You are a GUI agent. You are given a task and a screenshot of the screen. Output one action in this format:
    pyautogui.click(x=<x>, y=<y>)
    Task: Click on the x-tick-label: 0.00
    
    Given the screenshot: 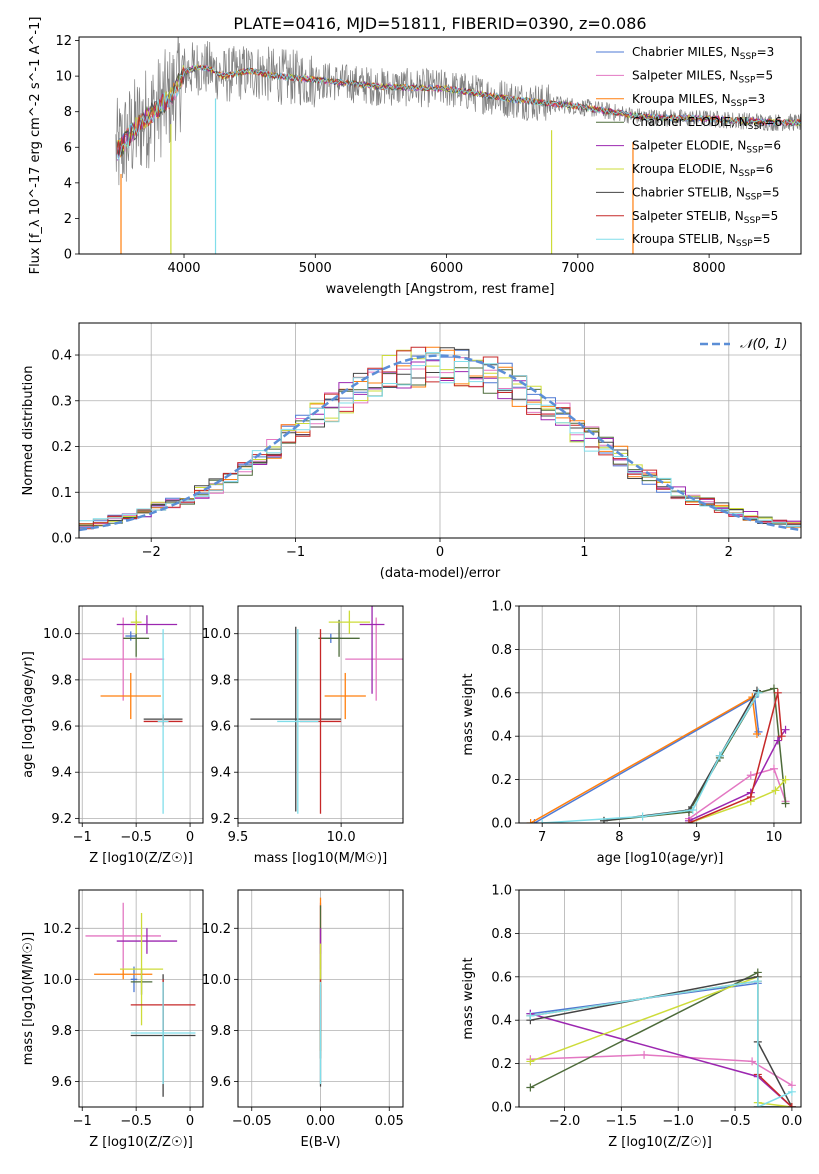 What is the action you would take?
    pyautogui.click(x=320, y=1121)
    